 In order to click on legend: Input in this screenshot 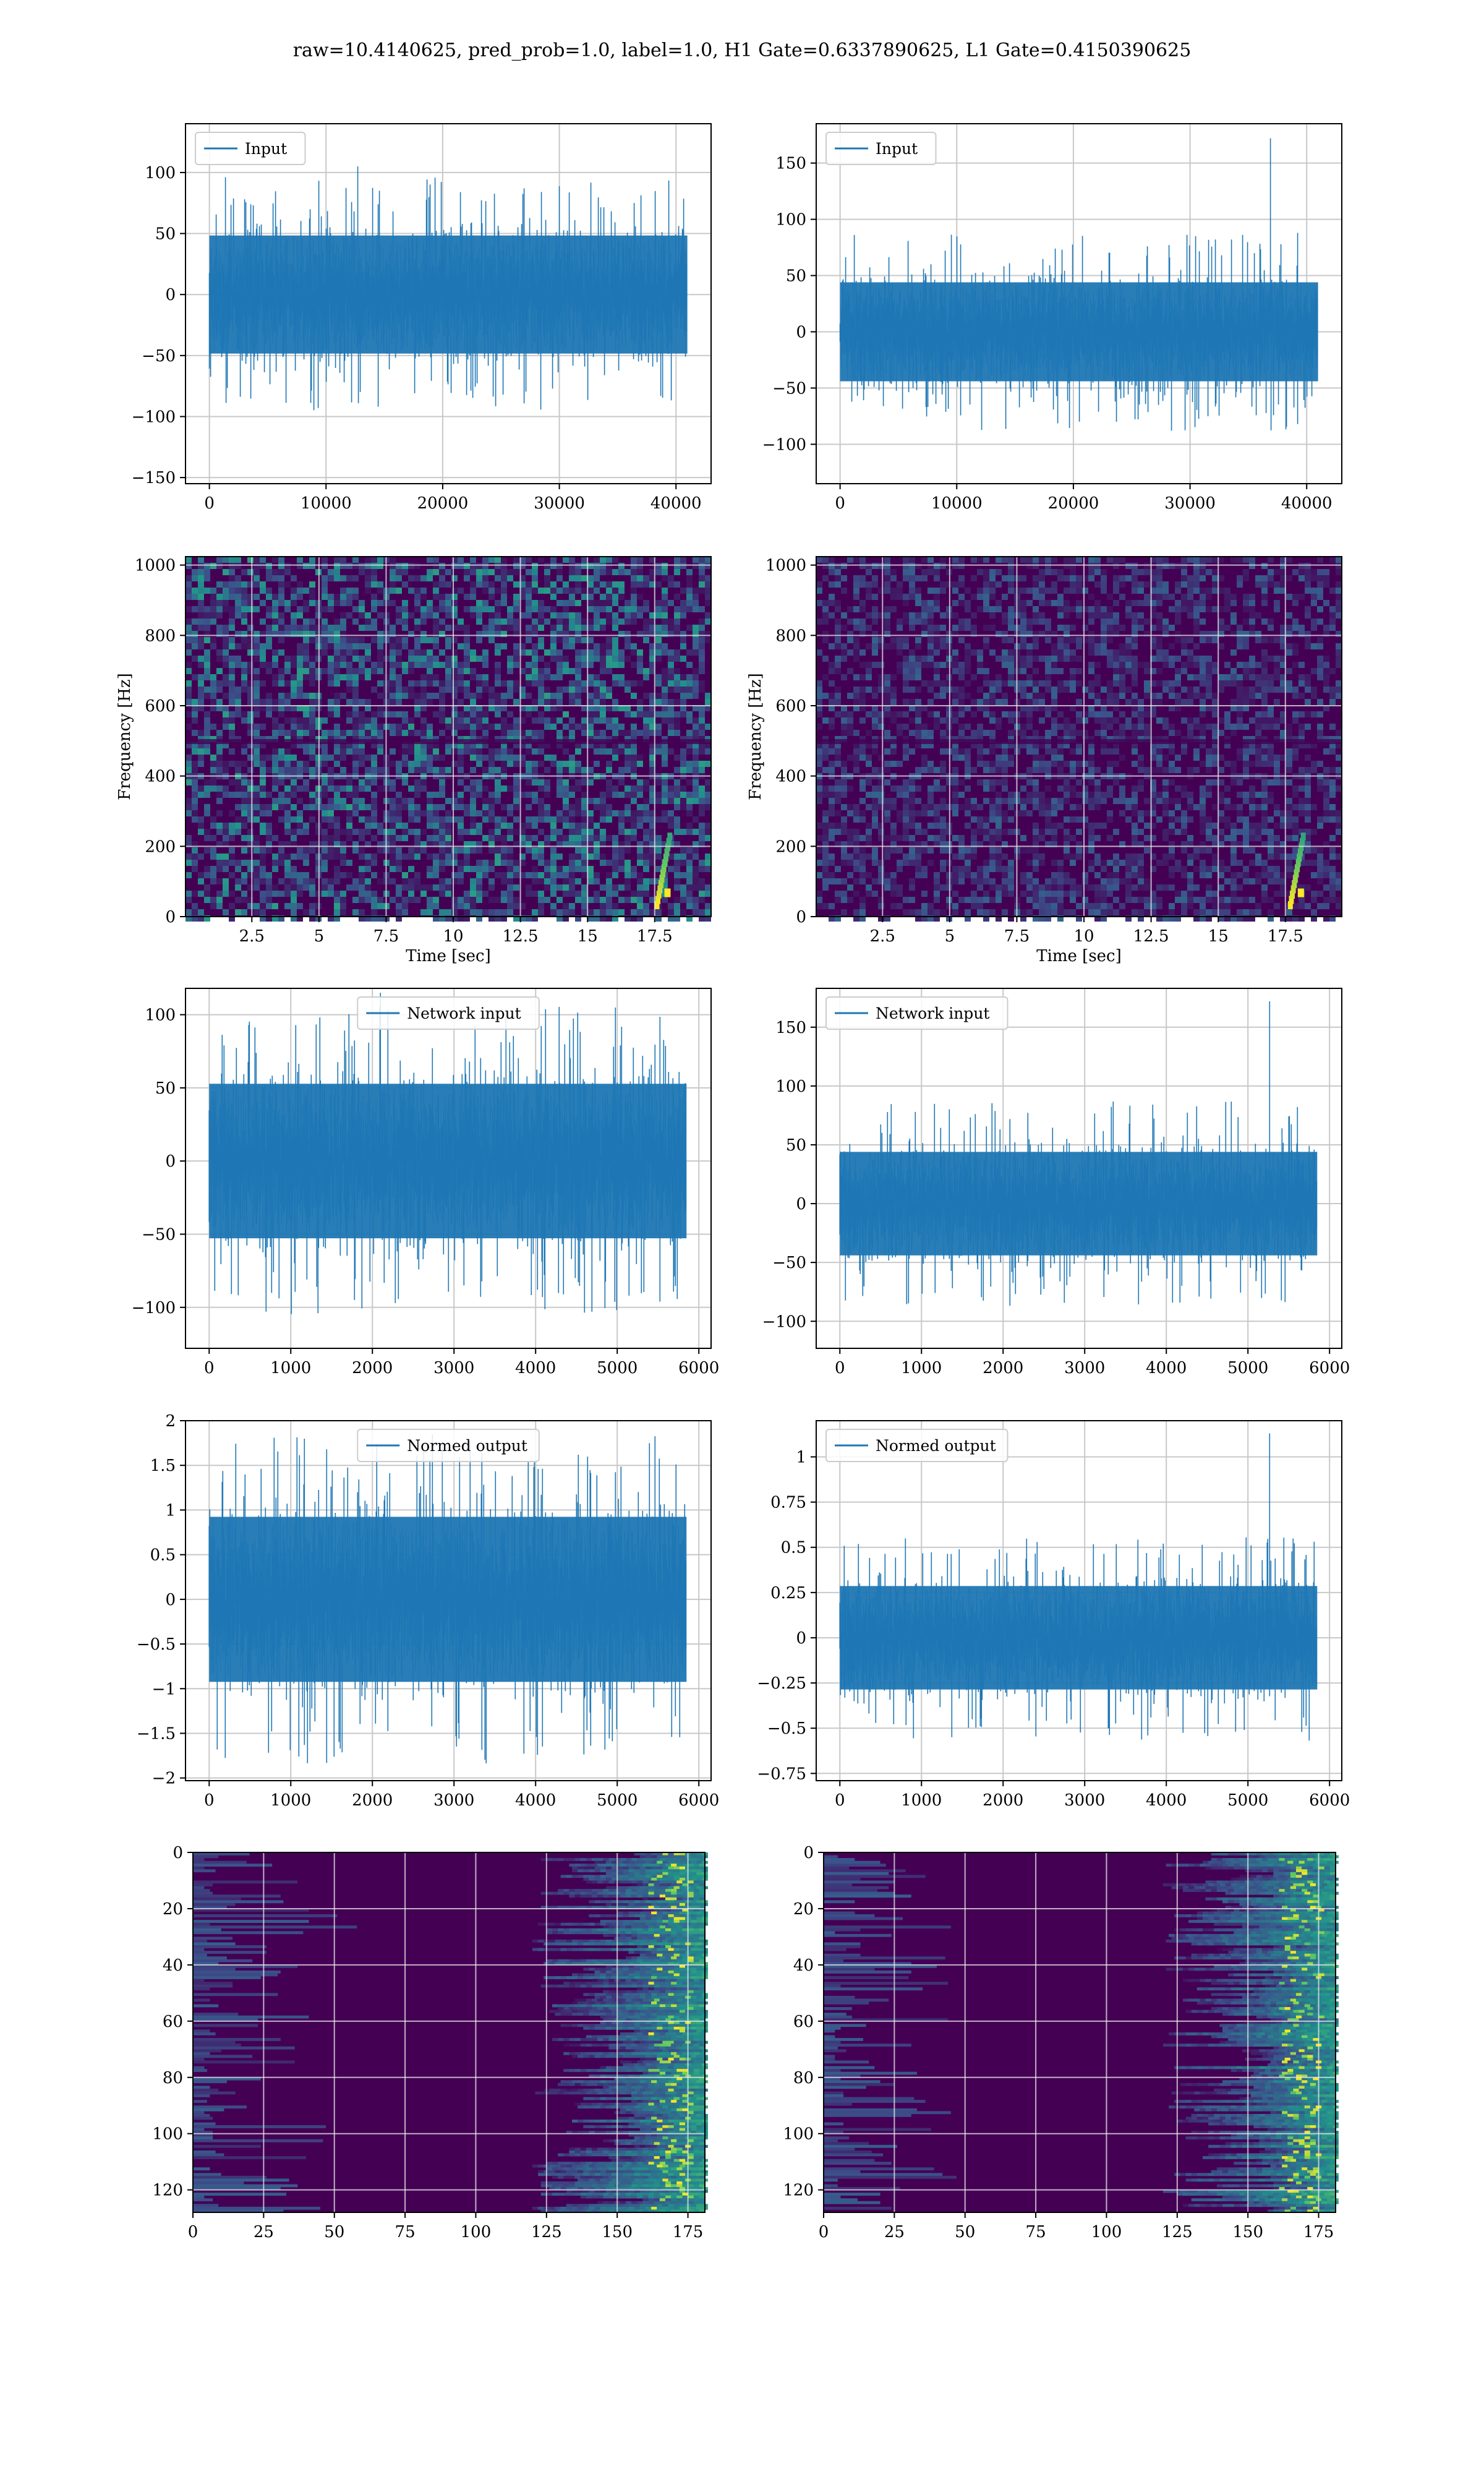, I will do `click(250, 148)`.